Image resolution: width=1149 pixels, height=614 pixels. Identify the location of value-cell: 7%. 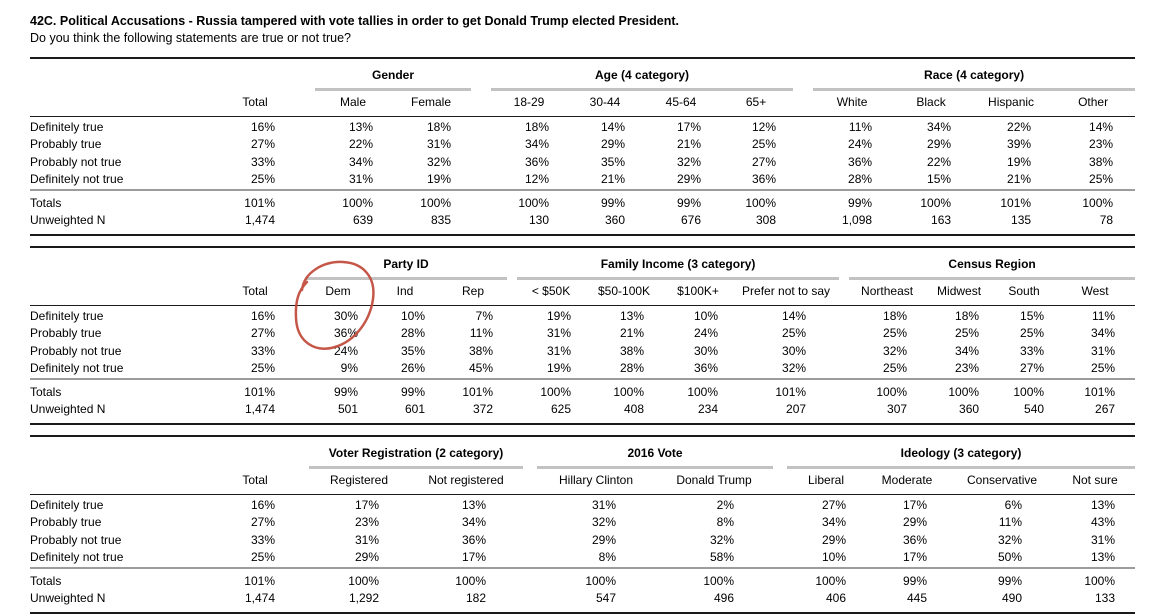
(473, 315).